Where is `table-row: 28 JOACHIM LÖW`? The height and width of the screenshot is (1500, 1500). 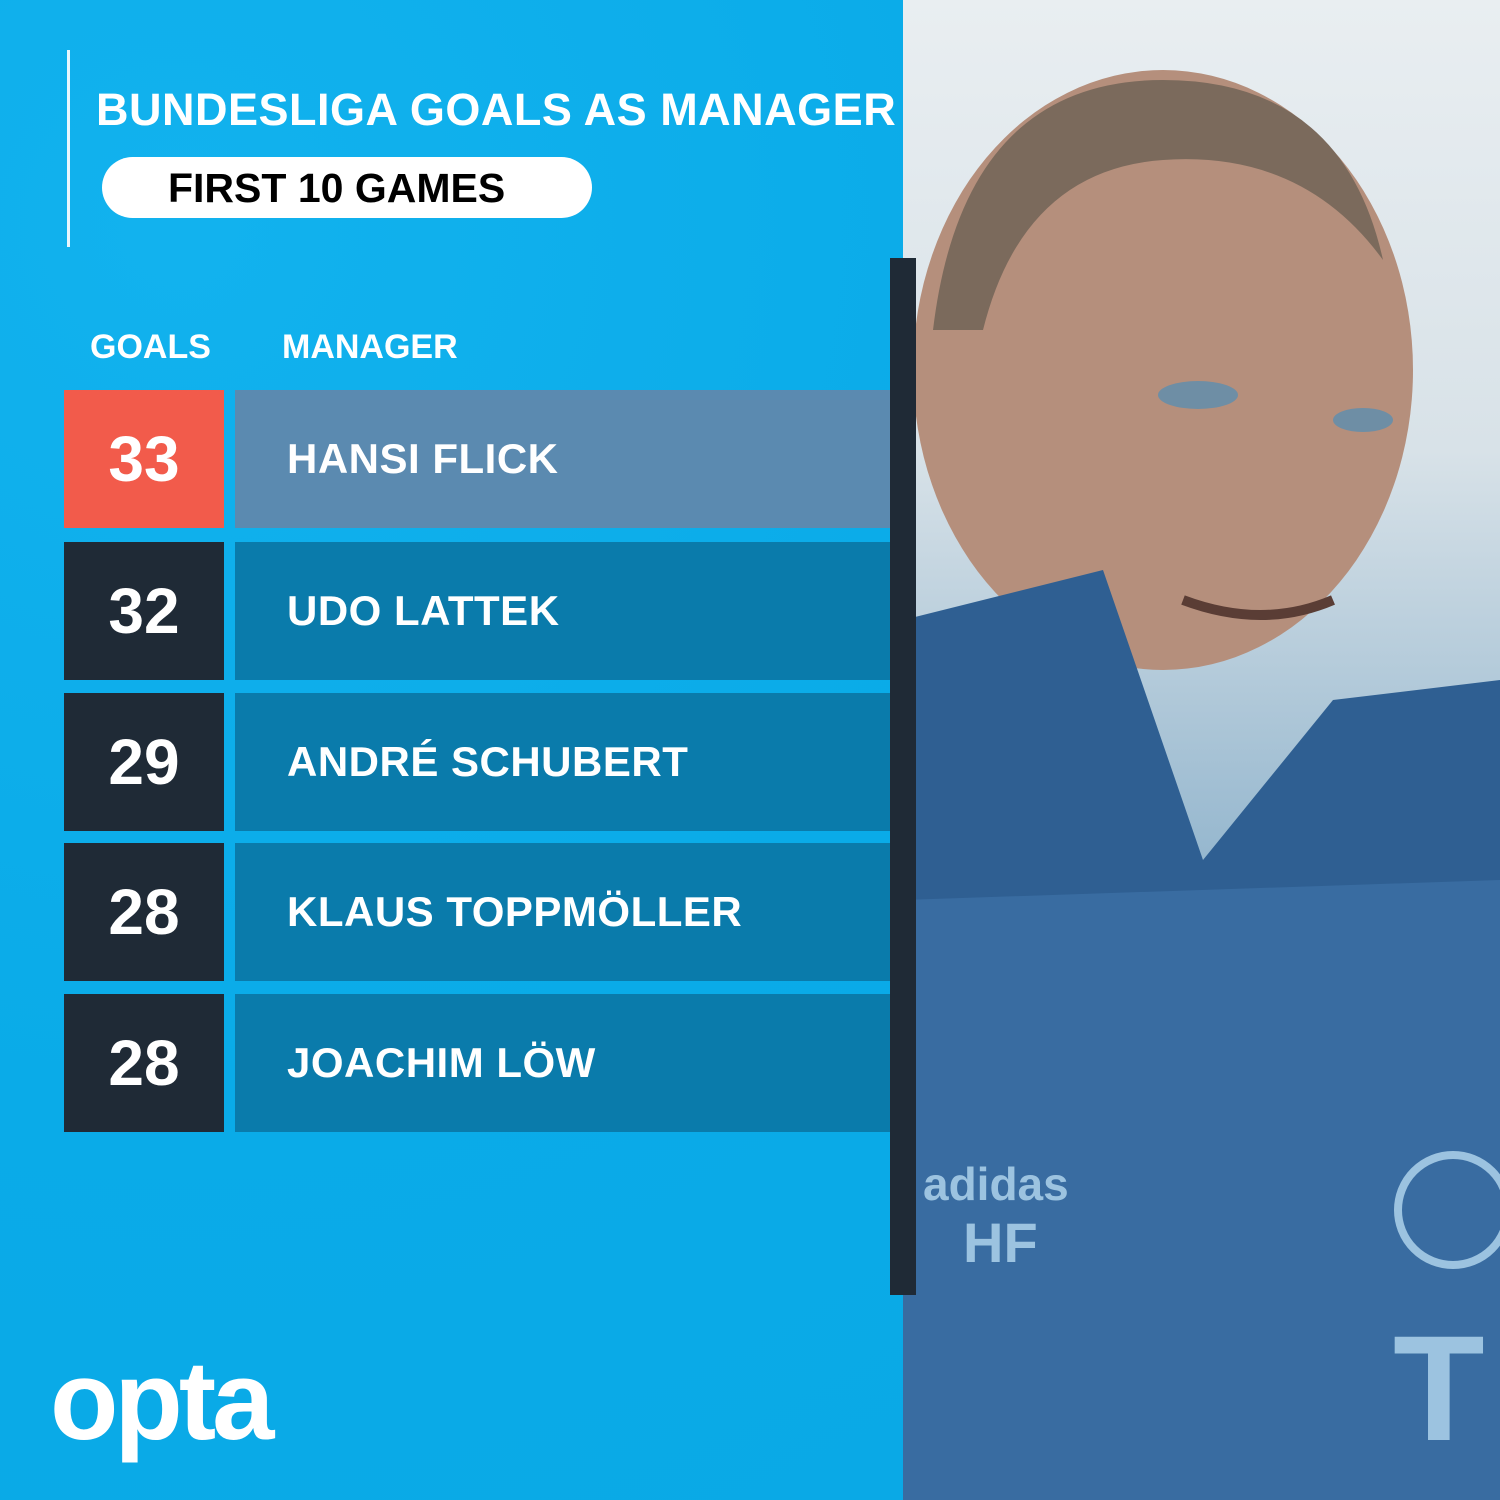 table-row: 28 JOACHIM LÖW is located at coordinates (477, 1063).